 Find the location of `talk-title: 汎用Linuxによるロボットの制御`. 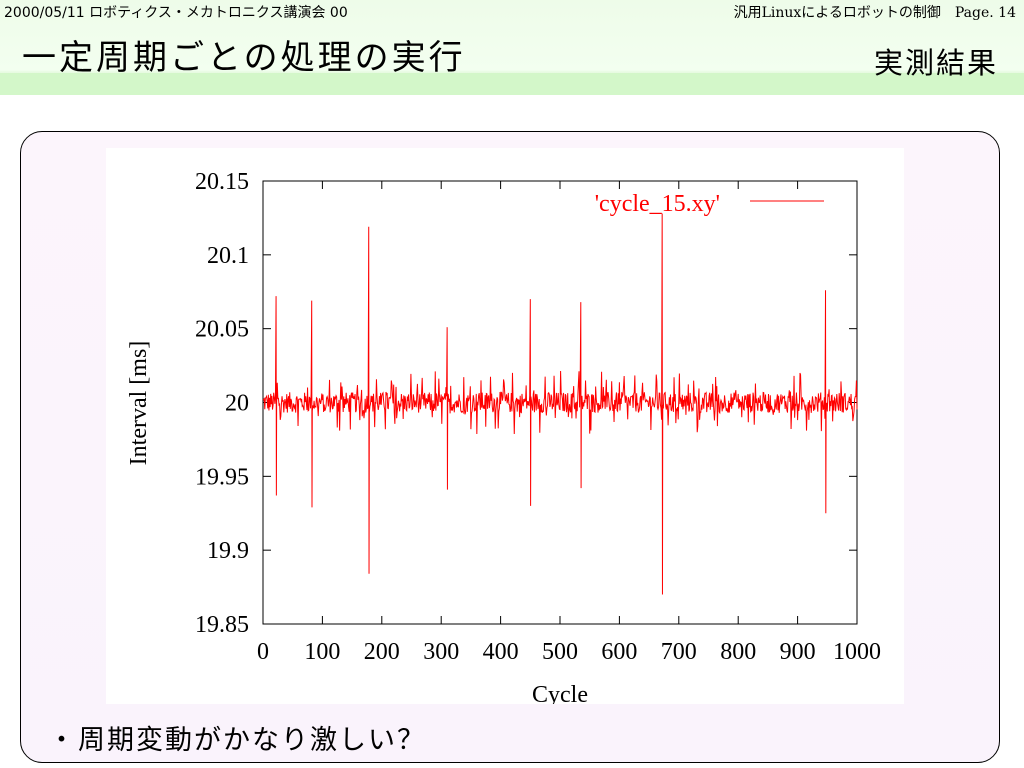

talk-title: 汎用Linuxによるロボットの制御 is located at coordinates (837, 13).